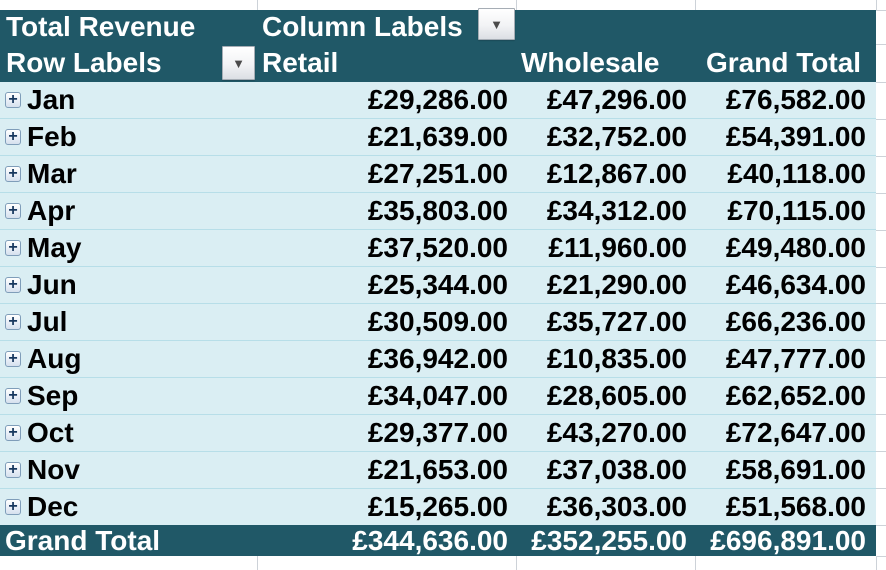  Describe the element at coordinates (616, 210) in the screenshot. I see `cell-wholesale: £34,312.00` at that location.